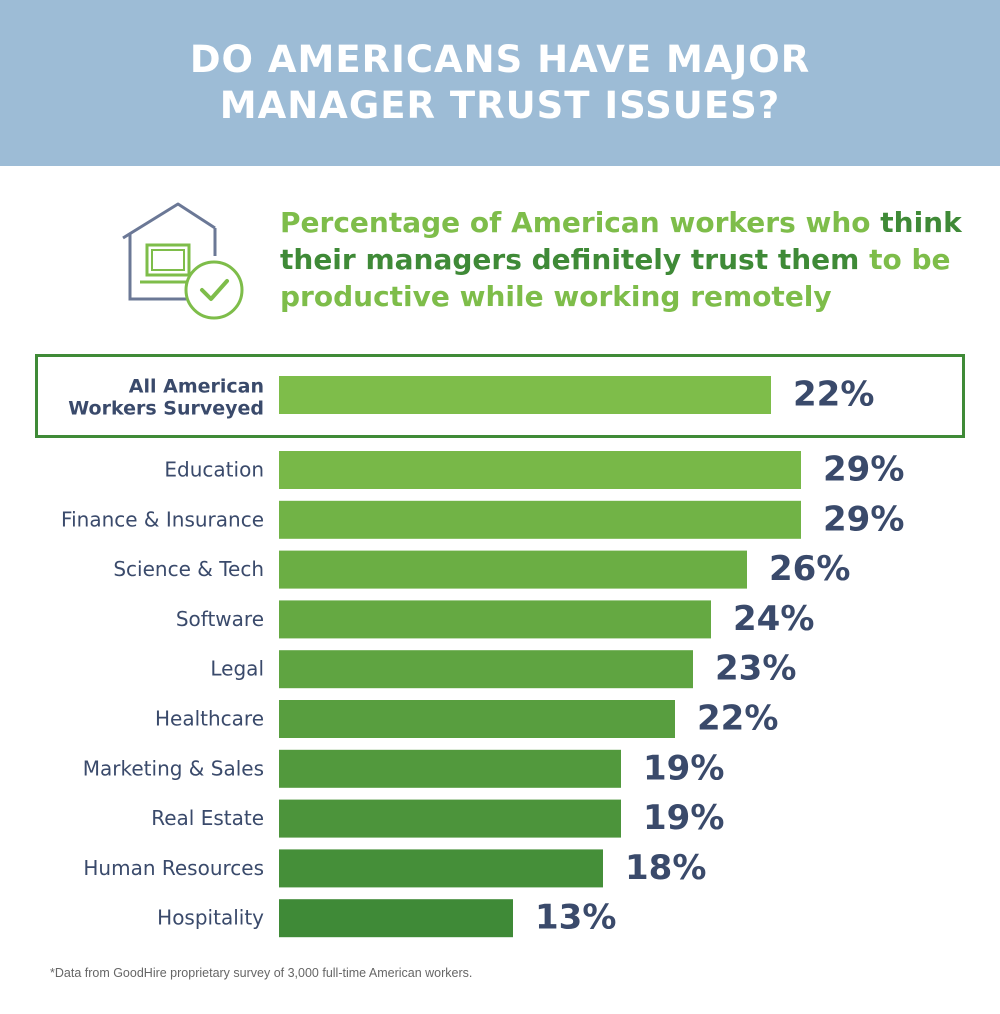 This screenshot has height=1014, width=1000. Describe the element at coordinates (188, 569) in the screenshot. I see `category-label-2: Science & Tech` at that location.